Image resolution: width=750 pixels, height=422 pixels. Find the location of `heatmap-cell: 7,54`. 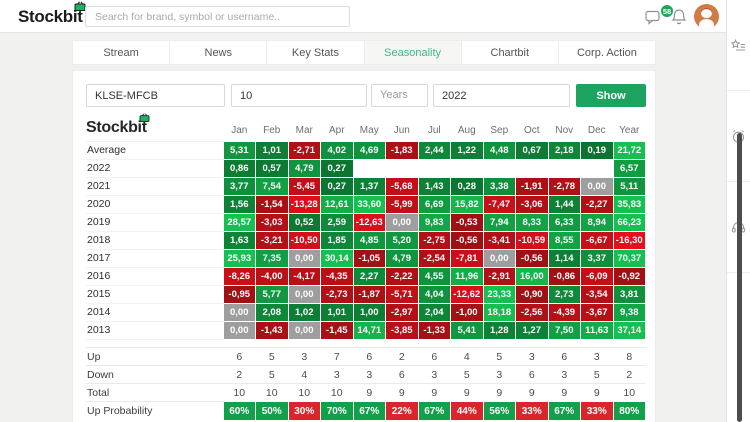

heatmap-cell: 7,54 is located at coordinates (272, 186).